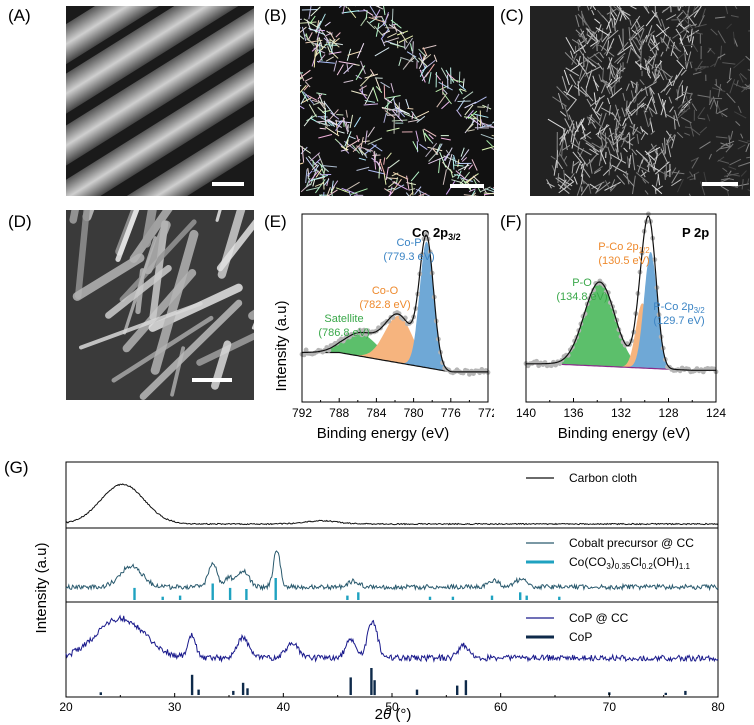 The height and width of the screenshot is (725, 754). Describe the element at coordinates (20, 221) in the screenshot. I see `panel-label-d: (D)` at that location.